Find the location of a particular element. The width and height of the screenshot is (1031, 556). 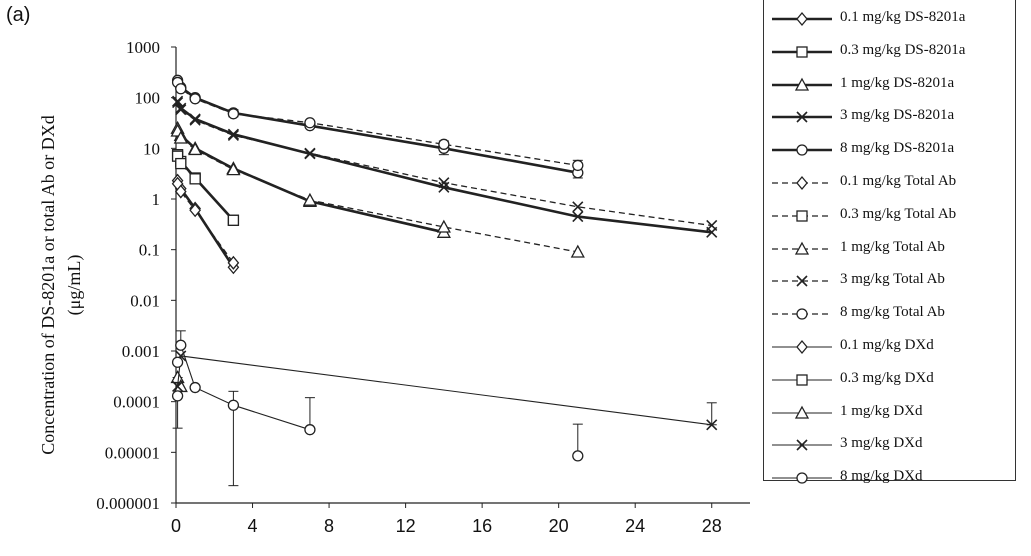

legend-item: 1 mg/kg DS-8201a is located at coordinates (890, 85).